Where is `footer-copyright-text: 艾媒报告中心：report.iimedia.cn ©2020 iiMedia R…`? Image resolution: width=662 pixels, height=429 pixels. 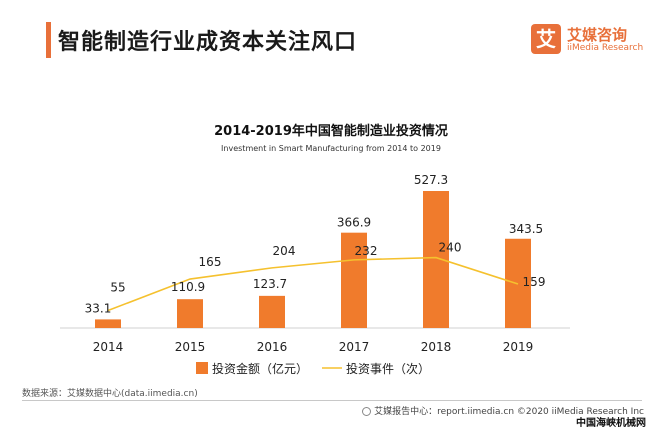 footer-copyright-text: 艾媒报告中心：report.iimedia.cn ©2020 iiMedia R… is located at coordinates (509, 412).